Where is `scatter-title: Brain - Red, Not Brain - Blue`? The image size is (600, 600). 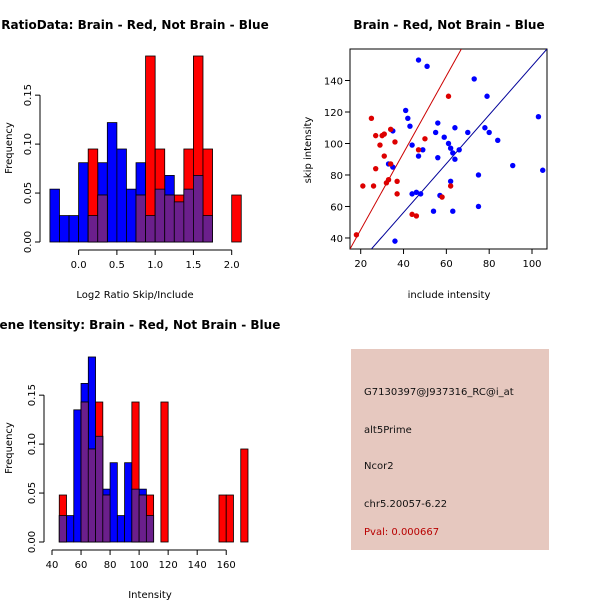 scatter-title: Brain - Red, Not Brain - Blue is located at coordinates (448, 25).